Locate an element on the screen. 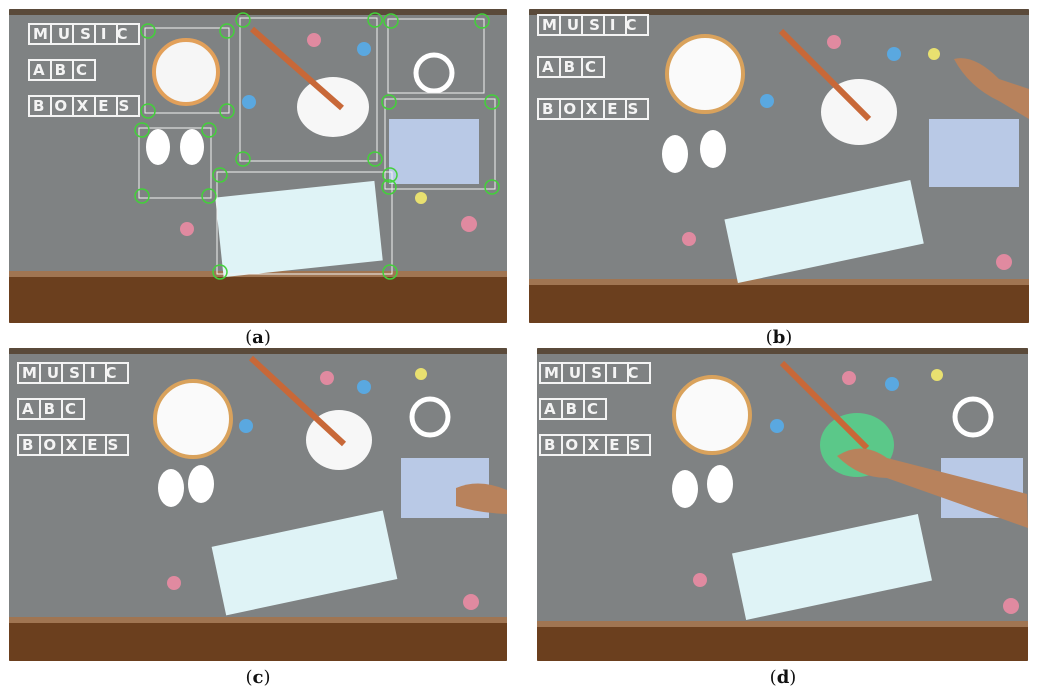 The width and height of the screenshot is (1038, 693). caption-c-label: c is located at coordinates (258, 677).